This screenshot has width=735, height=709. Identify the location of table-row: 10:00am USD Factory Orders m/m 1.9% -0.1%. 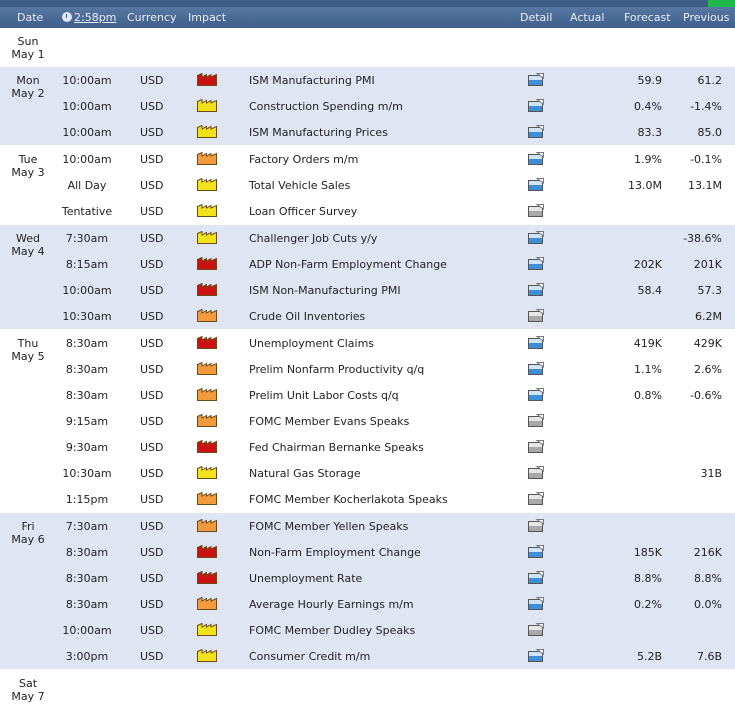
(367, 159).